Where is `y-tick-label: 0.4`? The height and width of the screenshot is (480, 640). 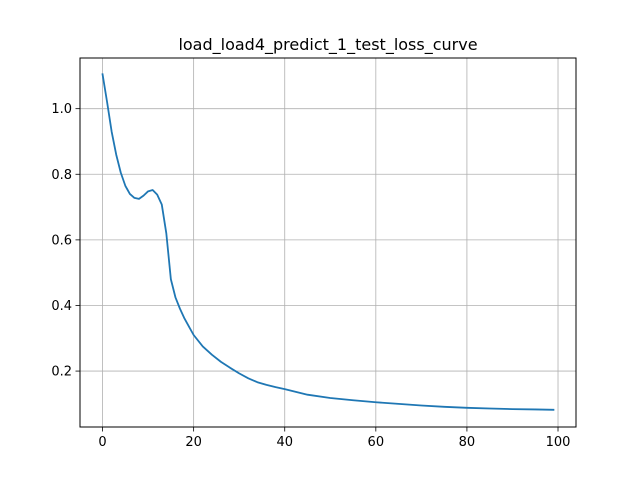
y-tick-label: 0.4 is located at coordinates (61, 306).